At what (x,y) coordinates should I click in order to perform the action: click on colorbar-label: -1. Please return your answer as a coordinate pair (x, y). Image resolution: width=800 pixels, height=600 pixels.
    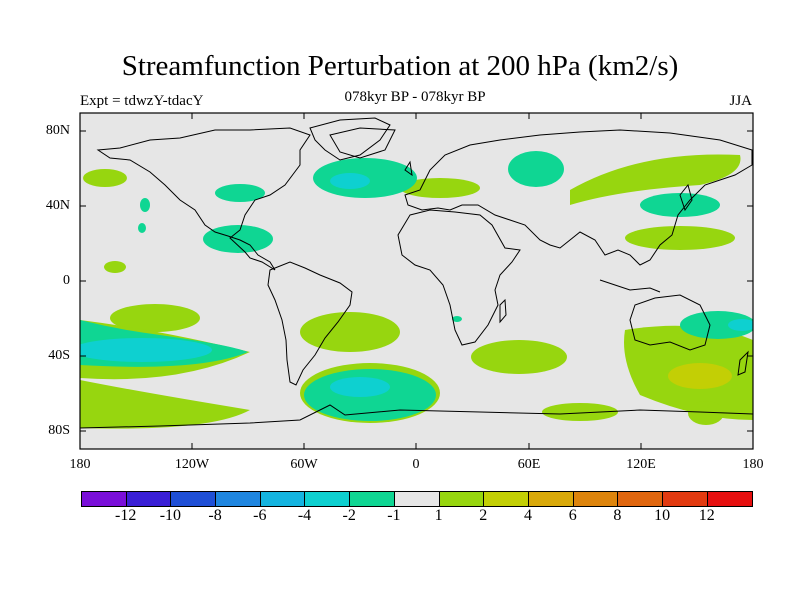
    Looking at the image, I should click on (394, 515).